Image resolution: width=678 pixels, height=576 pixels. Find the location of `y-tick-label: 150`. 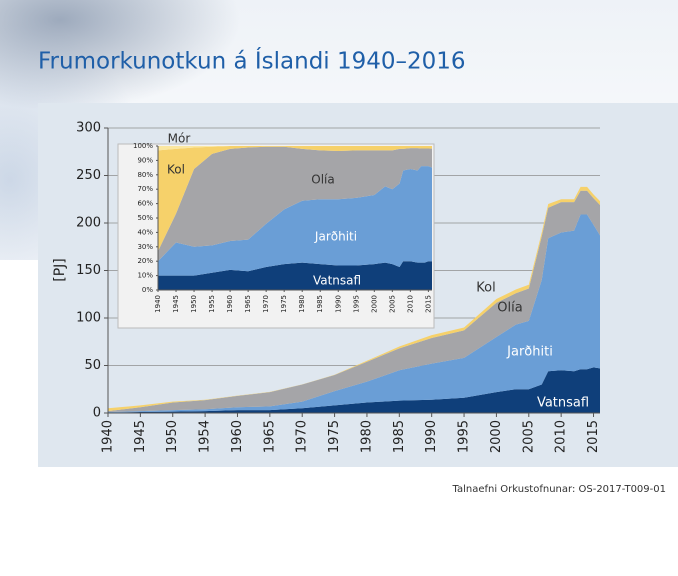

y-tick-label: 150 is located at coordinates (88, 270).